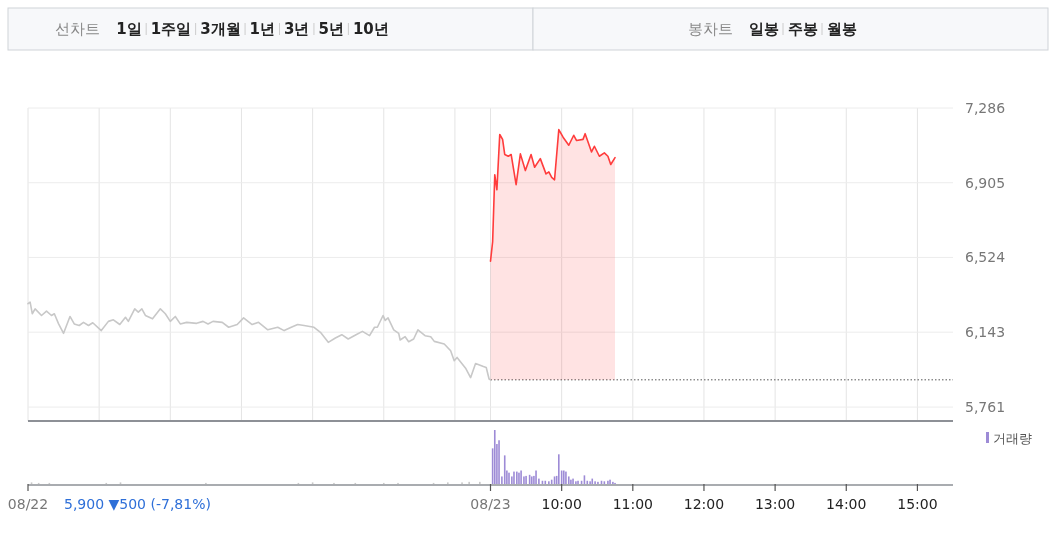 This screenshot has height=549, width=1054. What do you see at coordinates (985, 407) in the screenshot?
I see `y-tick-label: 5,761` at bounding box center [985, 407].